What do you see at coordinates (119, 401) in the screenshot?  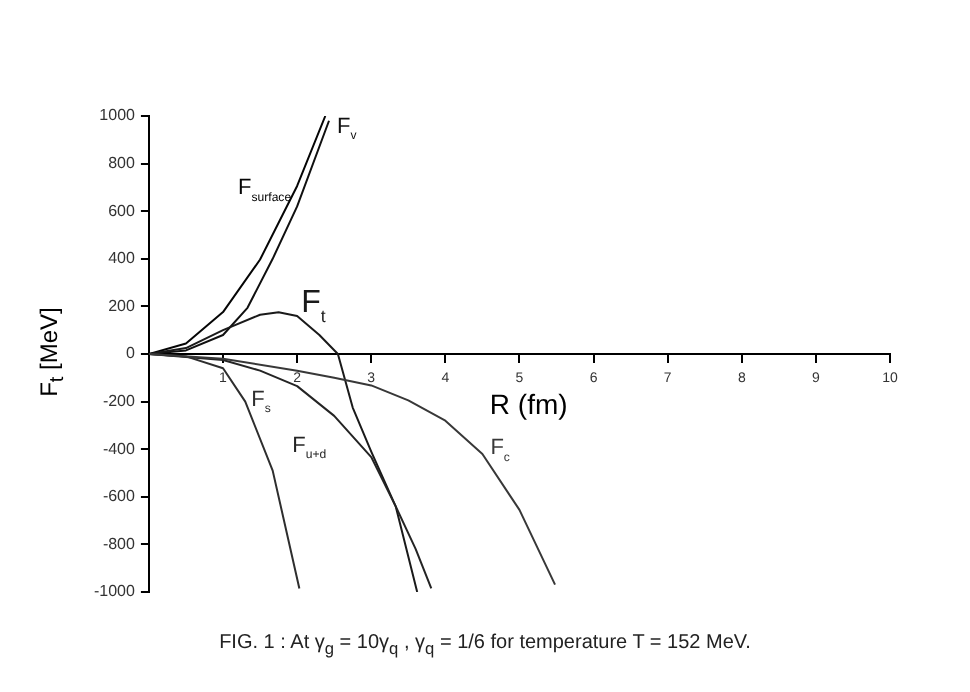 I see `y-tick-label: -200` at bounding box center [119, 401].